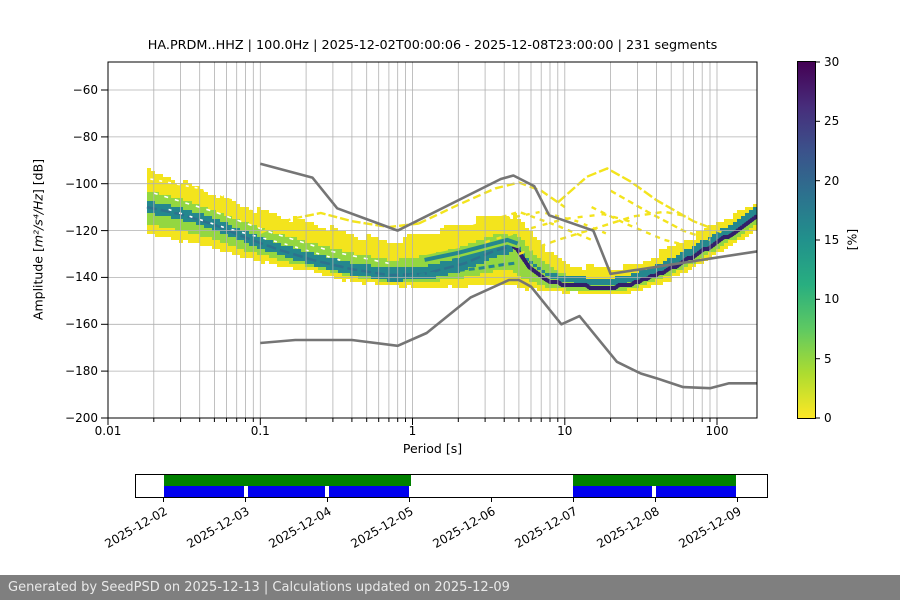  What do you see at coordinates (828, 418) in the screenshot?
I see `colorbar-tick-label: 0` at bounding box center [828, 418].